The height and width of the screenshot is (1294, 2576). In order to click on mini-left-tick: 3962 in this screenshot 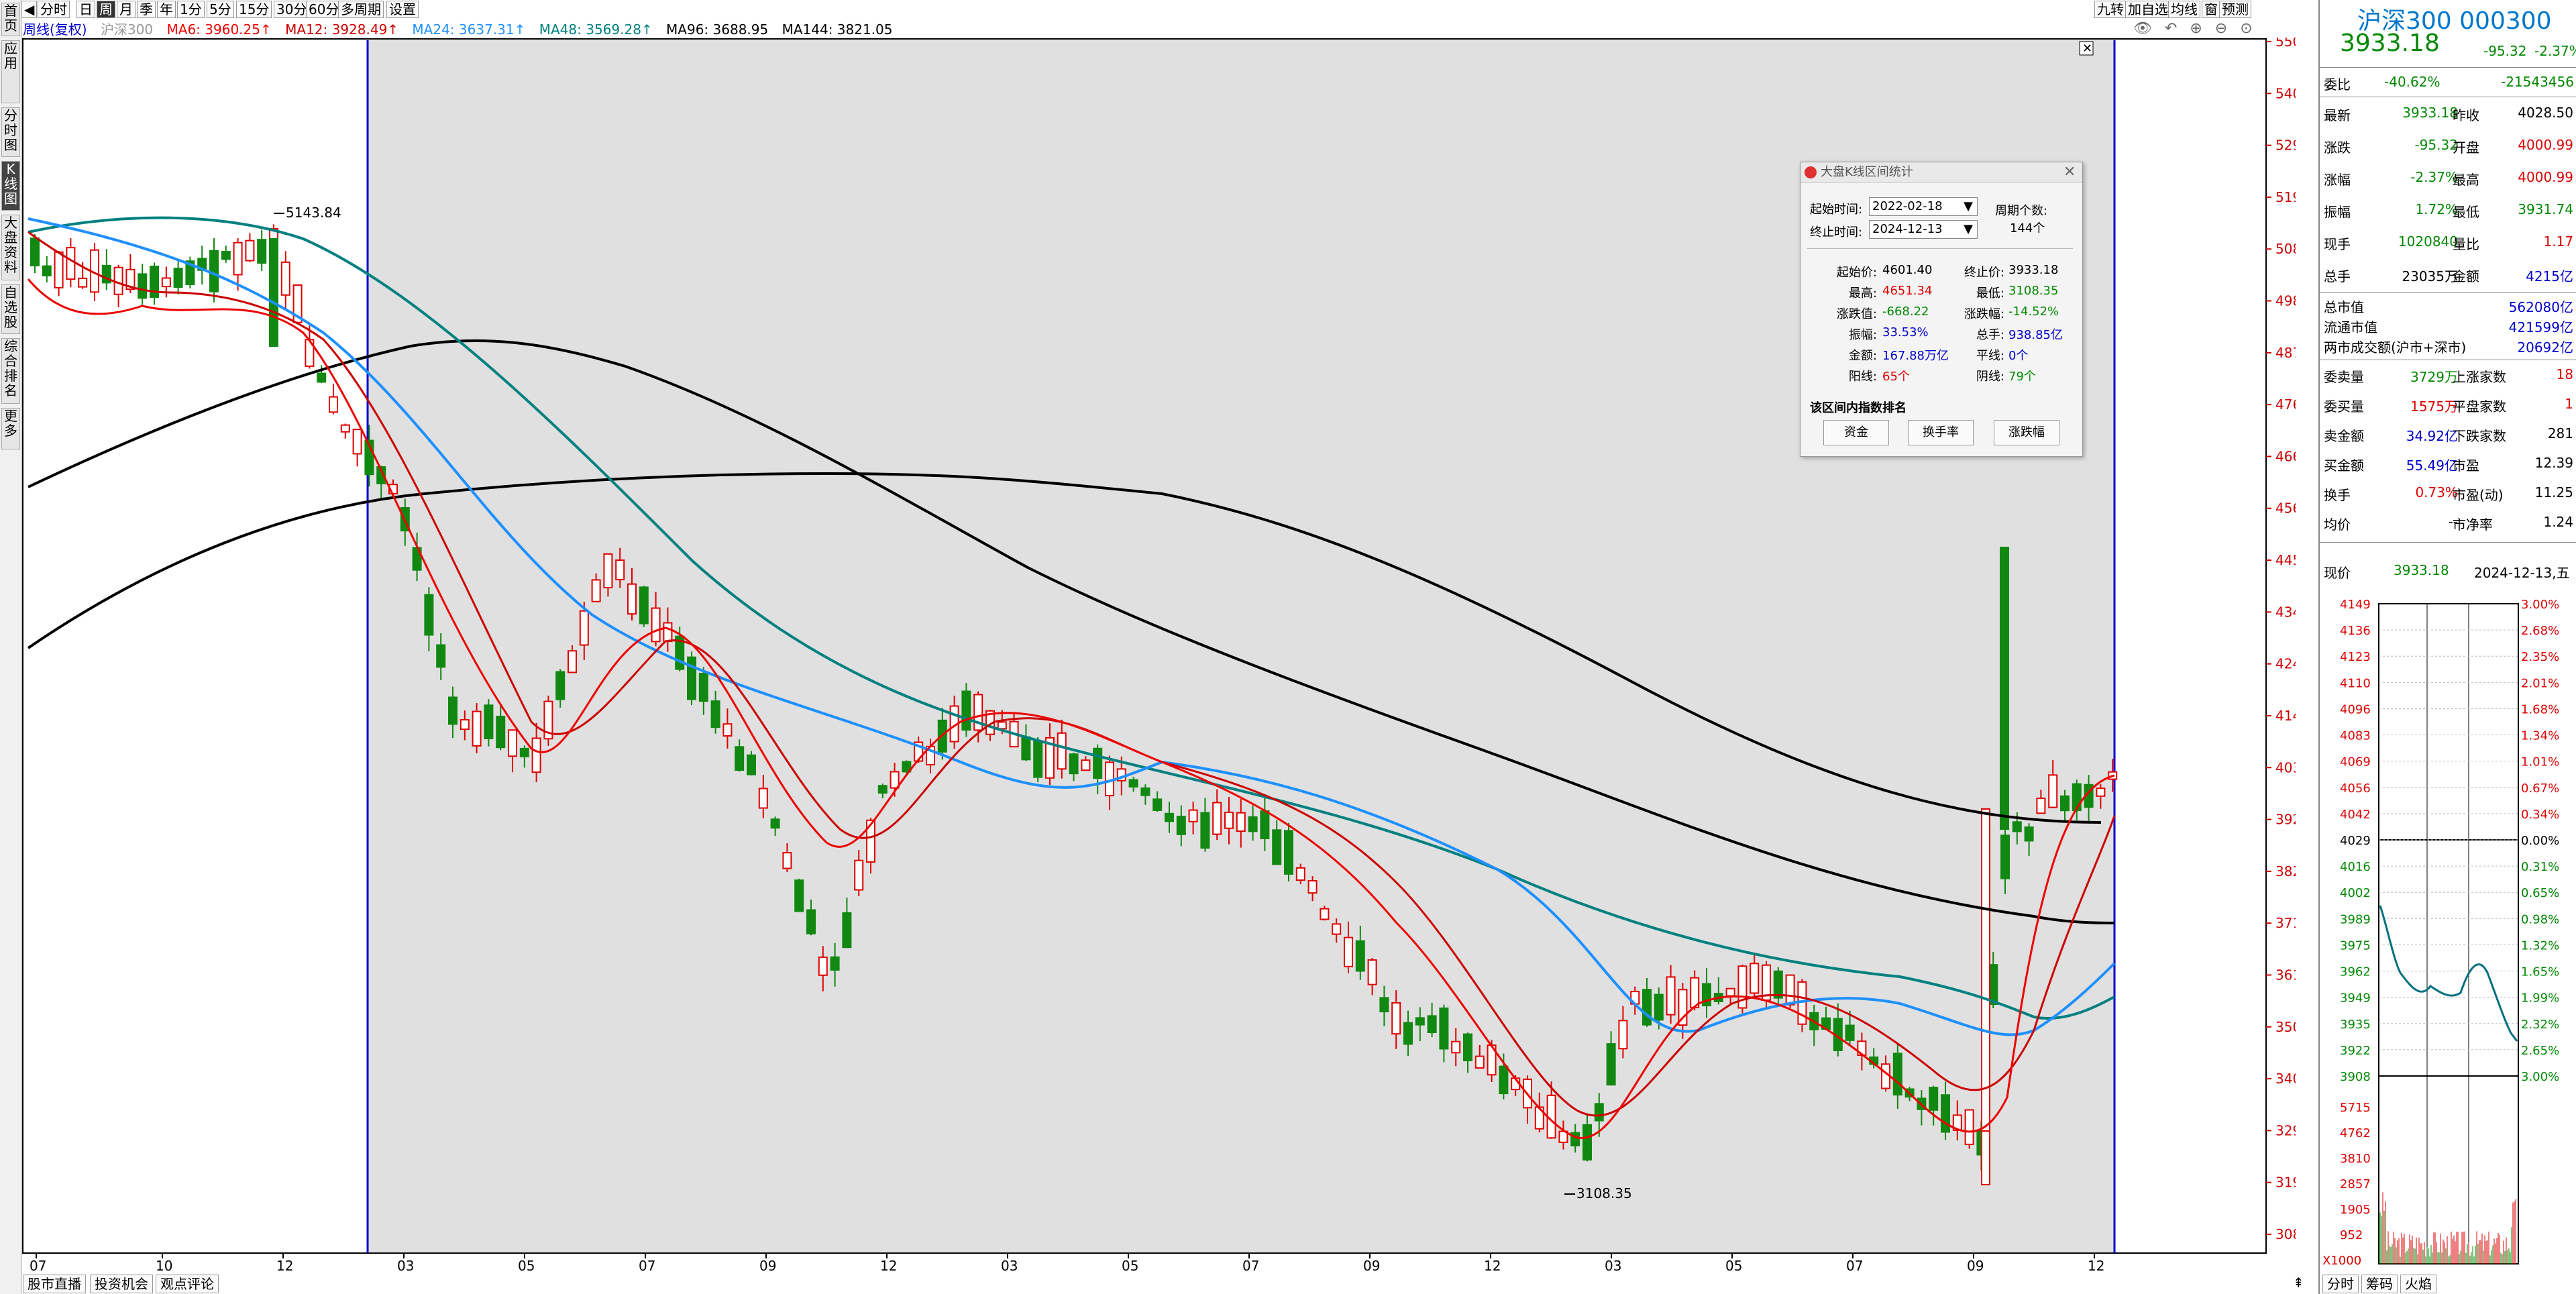, I will do `click(2355, 972)`.